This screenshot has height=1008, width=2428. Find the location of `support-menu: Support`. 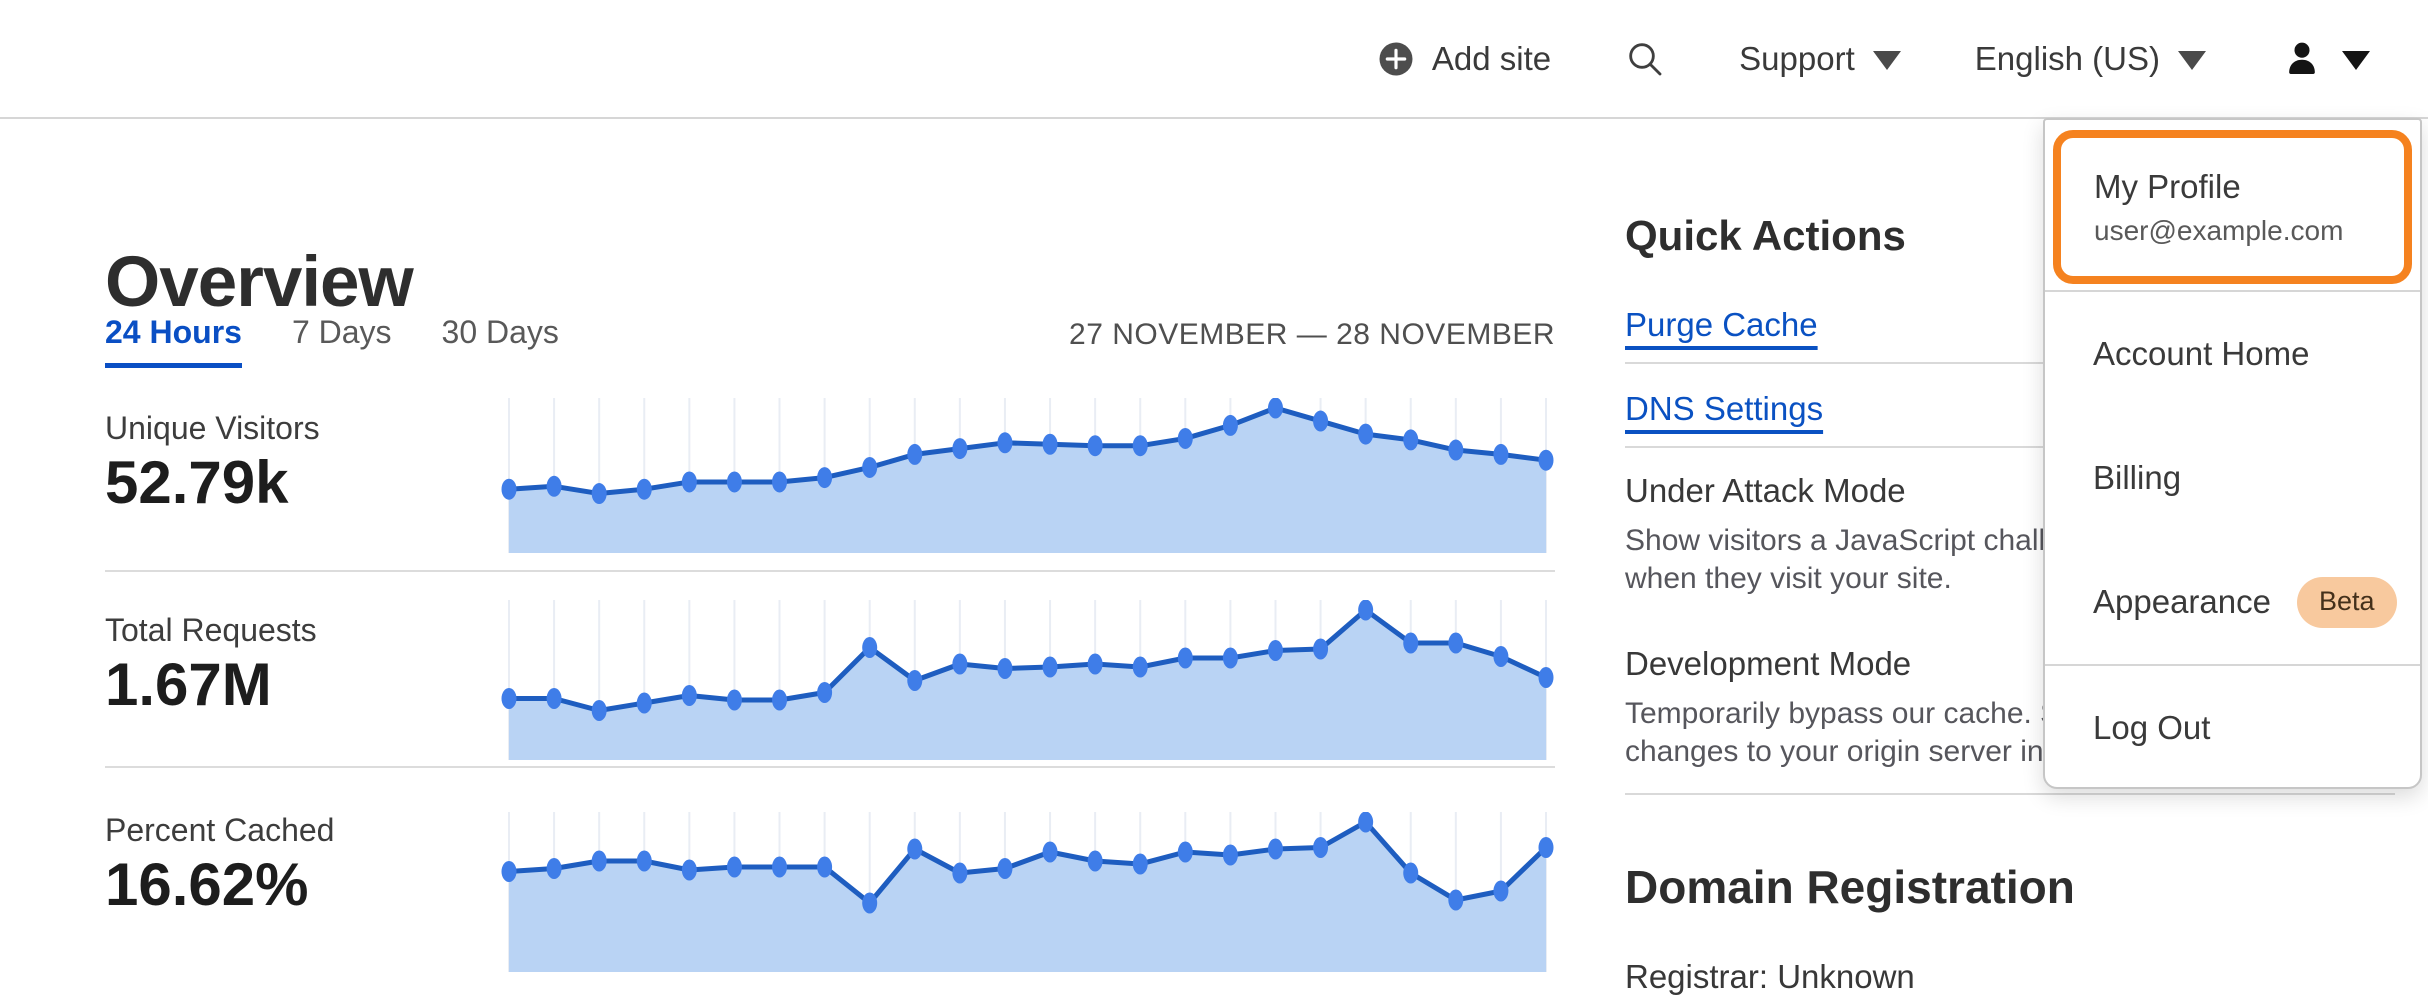

support-menu: Support is located at coordinates (1820, 59).